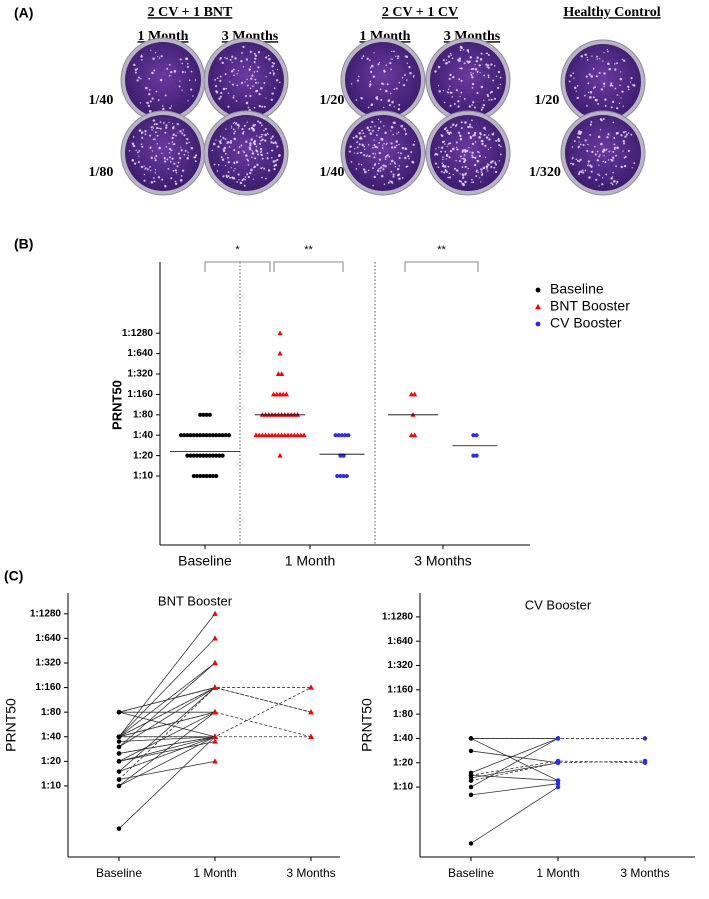  What do you see at coordinates (140, 374) in the screenshot?
I see `y-tick-label: 1:320` at bounding box center [140, 374].